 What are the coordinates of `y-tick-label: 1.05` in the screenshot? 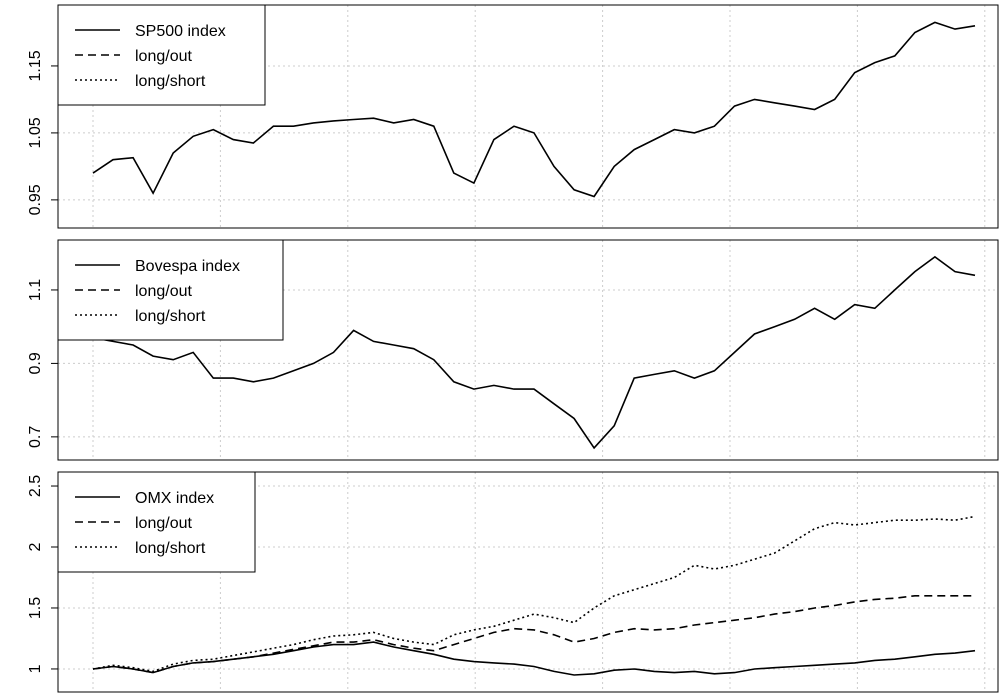 It's located at (35, 132).